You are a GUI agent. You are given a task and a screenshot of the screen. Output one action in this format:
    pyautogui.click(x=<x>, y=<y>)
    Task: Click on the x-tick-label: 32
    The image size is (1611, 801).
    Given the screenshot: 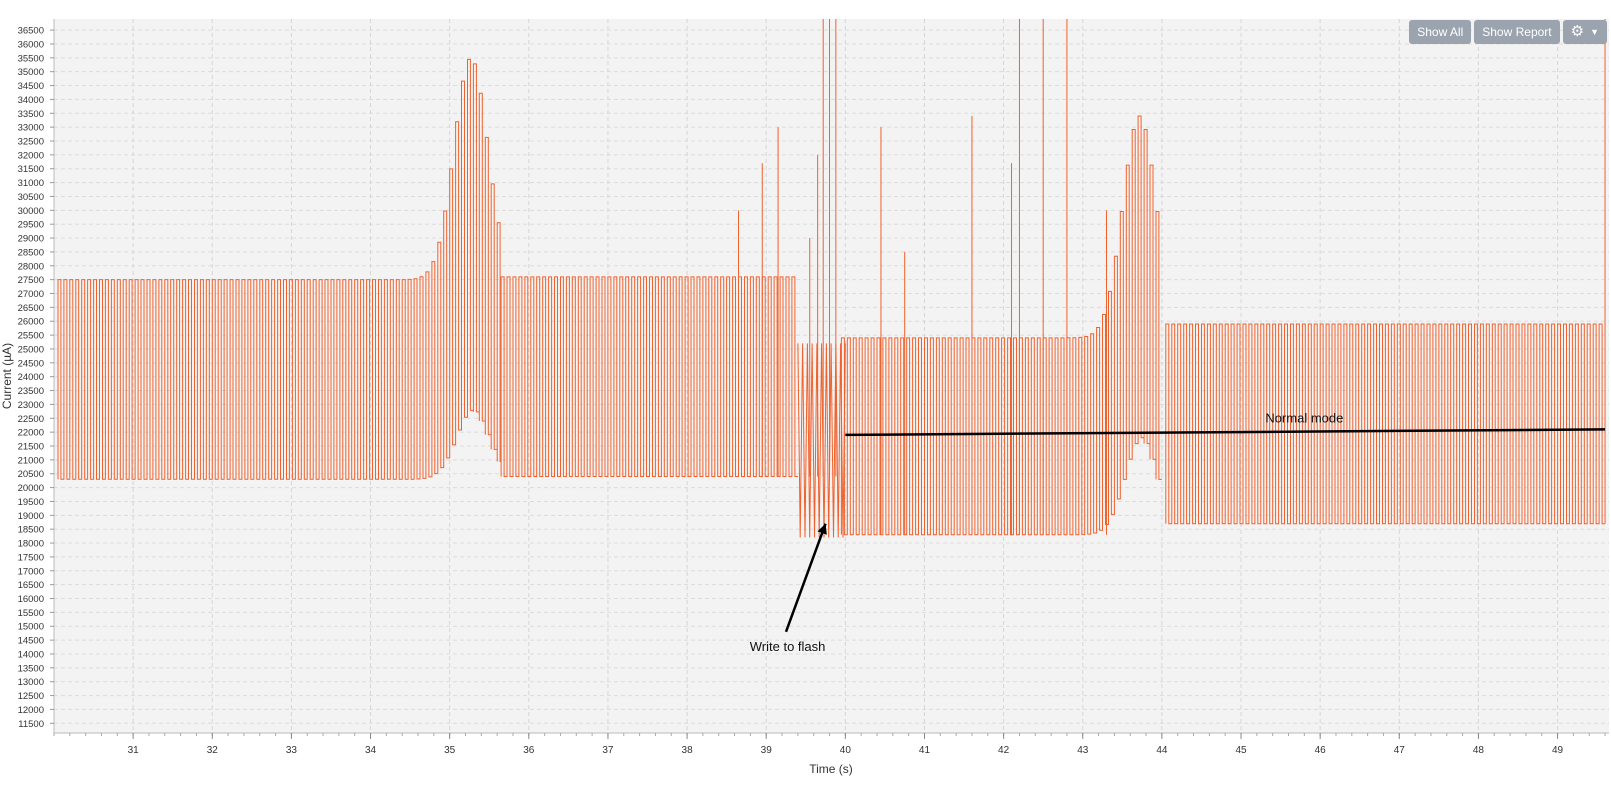 What is the action you would take?
    pyautogui.click(x=213, y=750)
    